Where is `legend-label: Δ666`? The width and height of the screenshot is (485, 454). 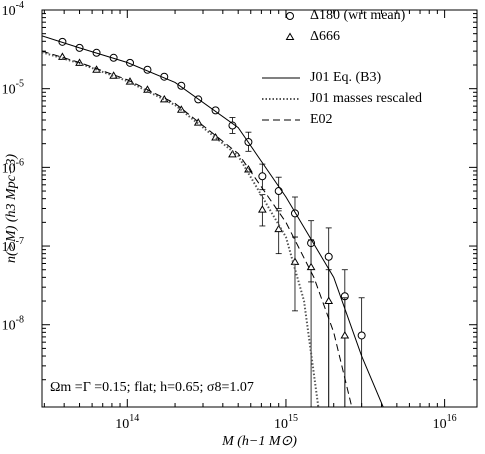 legend-label: Δ666 is located at coordinates (325, 36).